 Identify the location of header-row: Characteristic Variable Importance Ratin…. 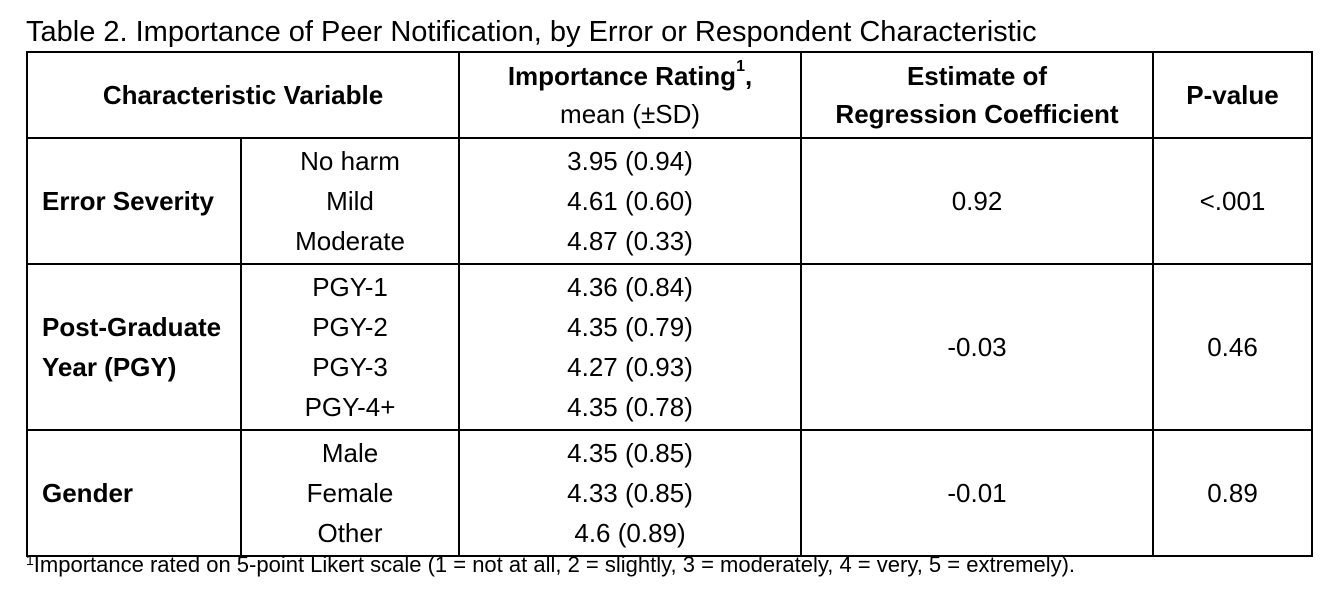
(669, 95).